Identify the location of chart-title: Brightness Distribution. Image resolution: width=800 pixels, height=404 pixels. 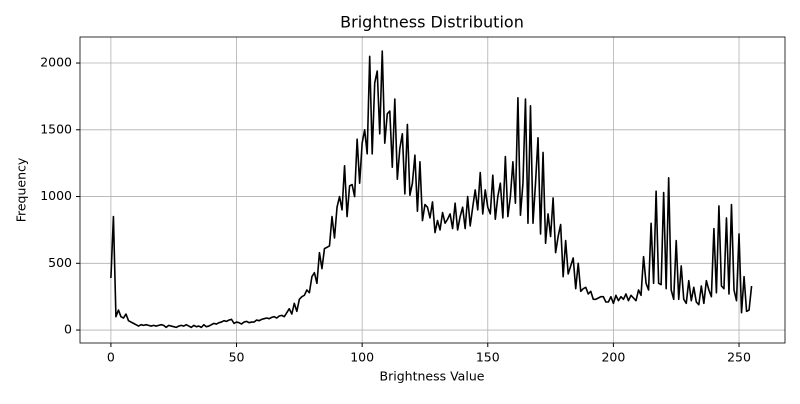
(432, 22).